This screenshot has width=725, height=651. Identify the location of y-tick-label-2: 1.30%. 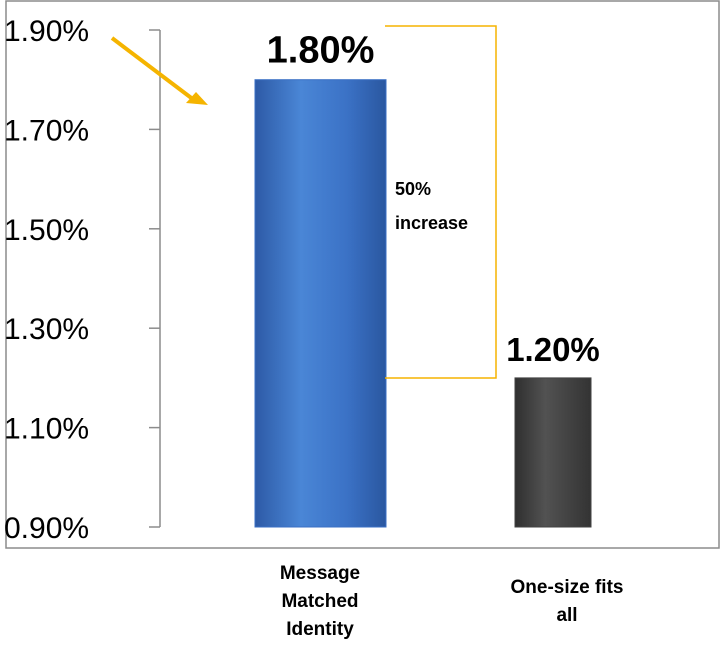
(46, 329).